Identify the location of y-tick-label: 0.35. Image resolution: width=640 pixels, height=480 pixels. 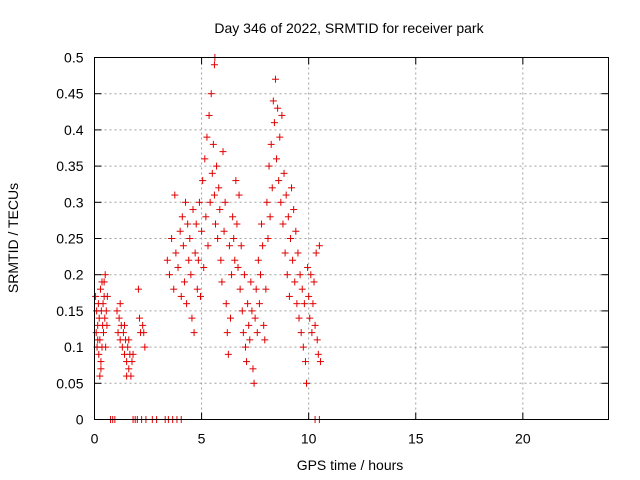
(69, 166).